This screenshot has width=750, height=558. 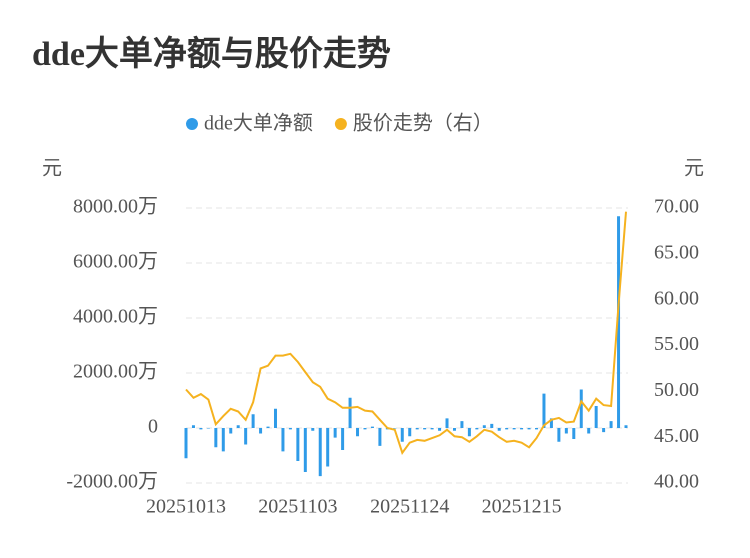 What do you see at coordinates (115, 317) in the screenshot?
I see `y-tick-label: 4000.00万` at bounding box center [115, 317].